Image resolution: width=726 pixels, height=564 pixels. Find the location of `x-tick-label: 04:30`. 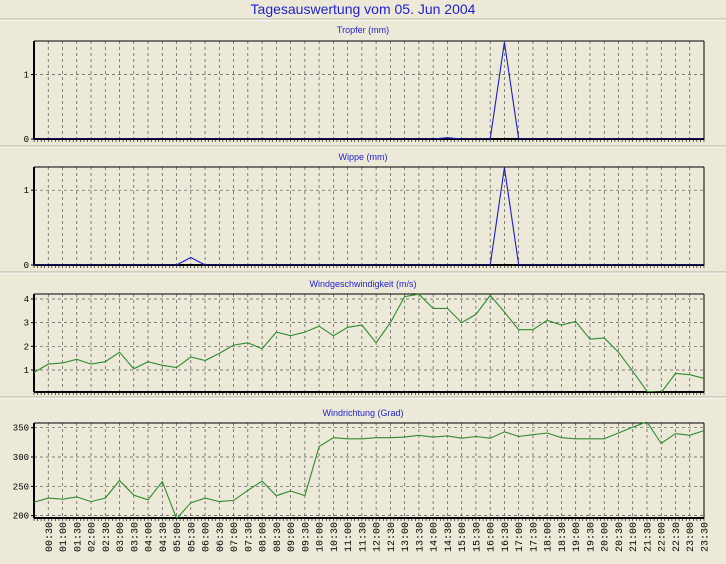

x-tick-label: 04:30 is located at coordinates (164, 537).